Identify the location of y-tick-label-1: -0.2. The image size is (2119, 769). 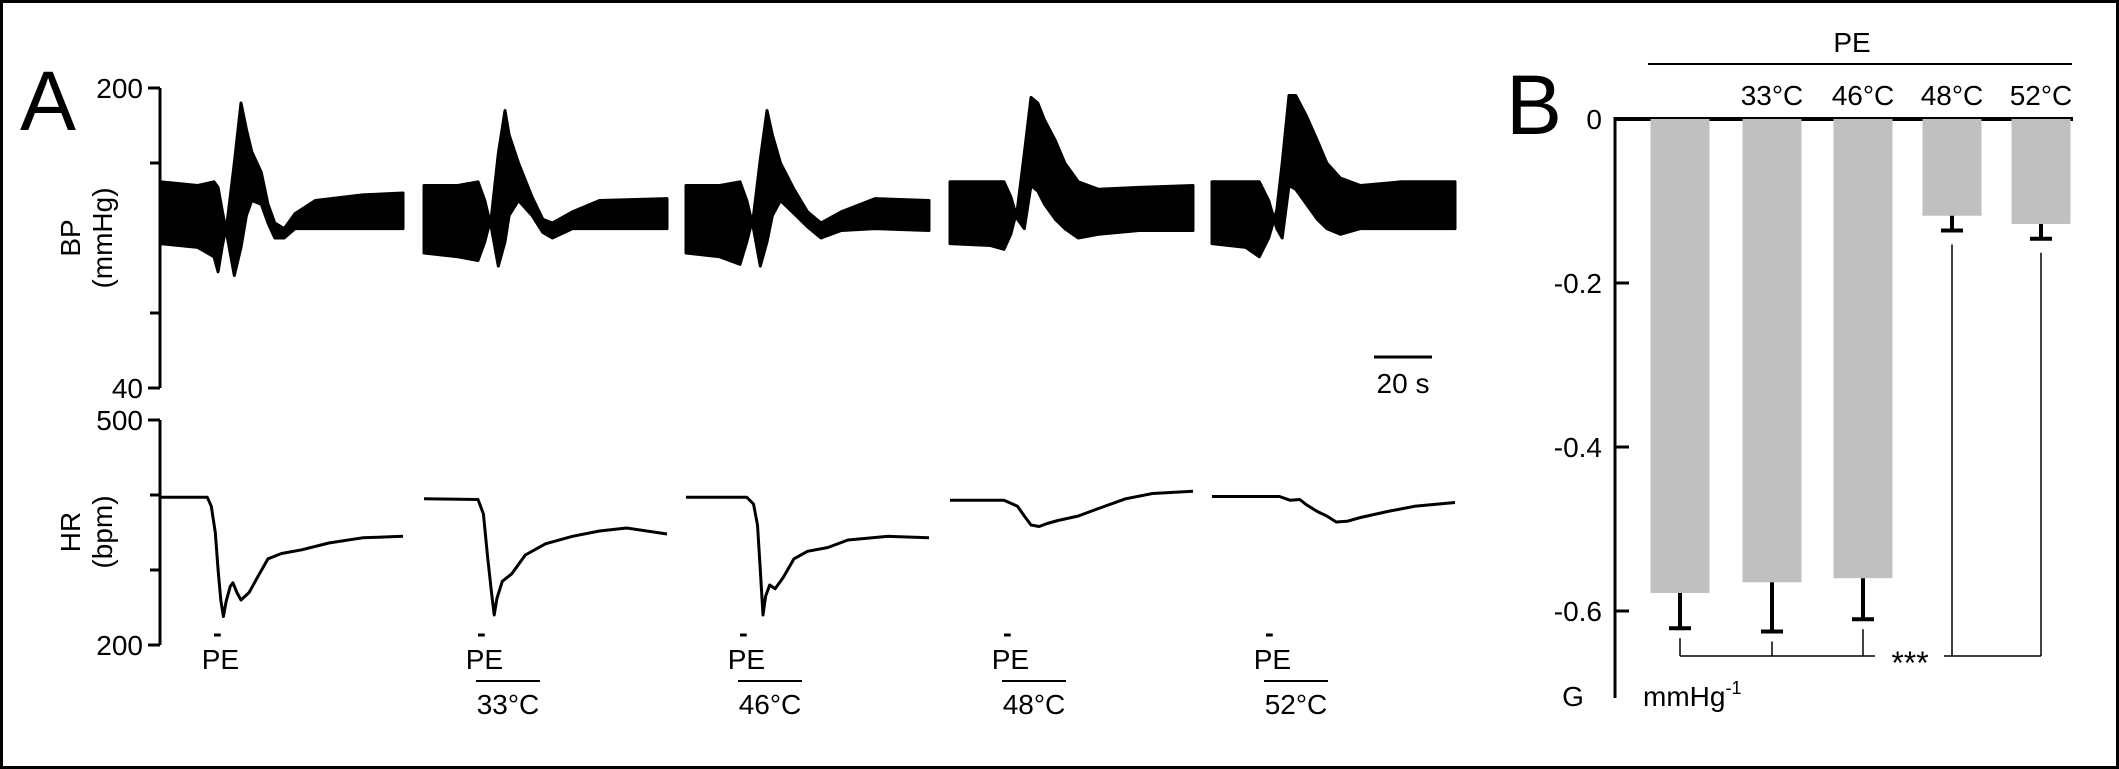
(1578, 283).